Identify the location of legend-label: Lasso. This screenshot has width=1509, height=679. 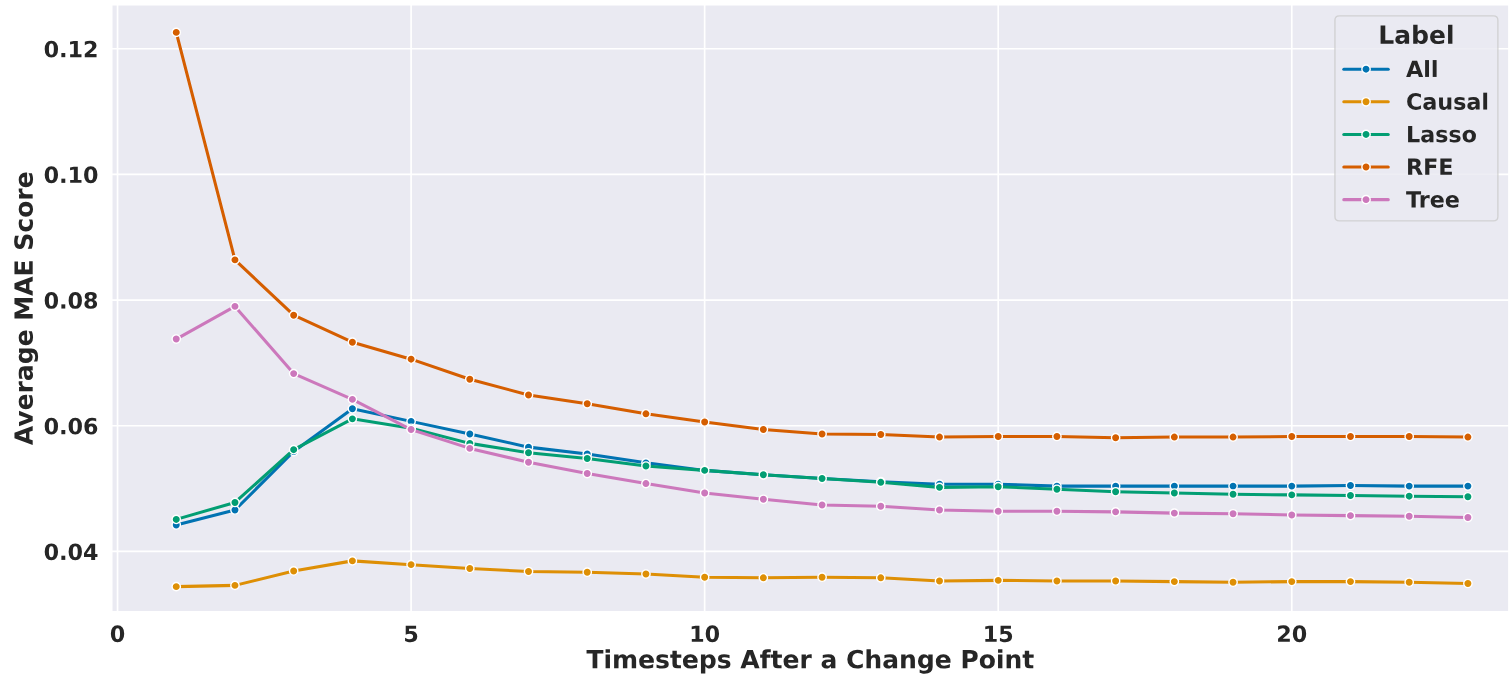
(1442, 134).